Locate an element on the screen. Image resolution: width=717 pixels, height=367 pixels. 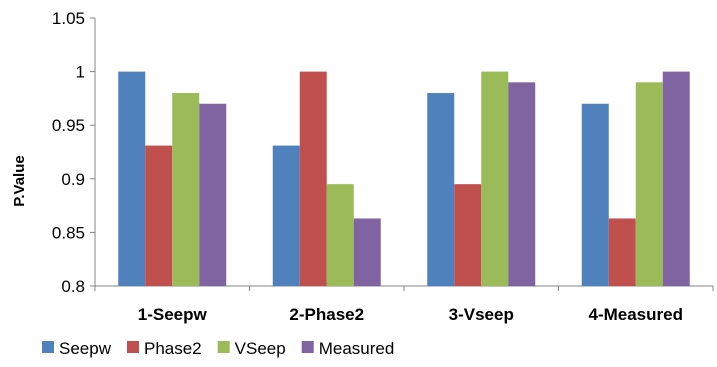
x-category-label: 2-Phase2 is located at coordinates (326, 314).